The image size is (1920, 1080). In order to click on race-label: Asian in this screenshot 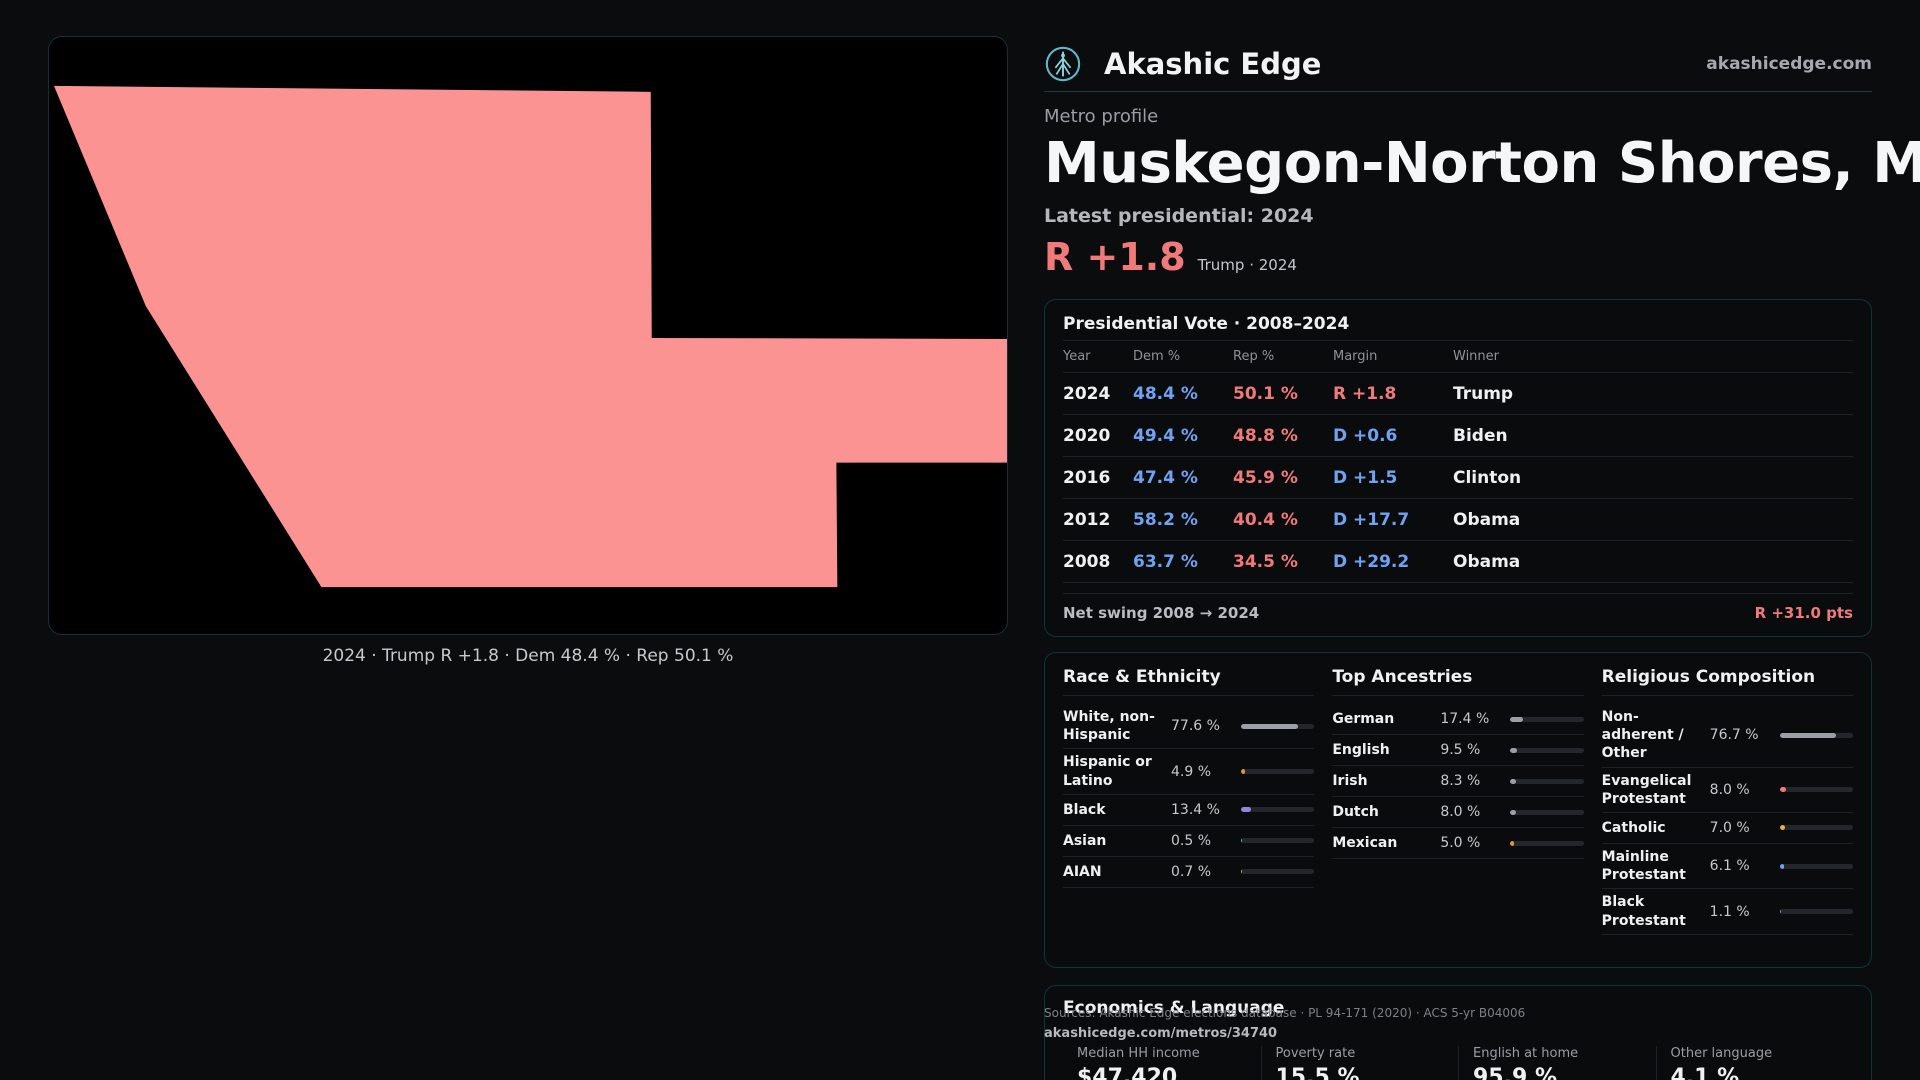, I will do `click(1085, 840)`.